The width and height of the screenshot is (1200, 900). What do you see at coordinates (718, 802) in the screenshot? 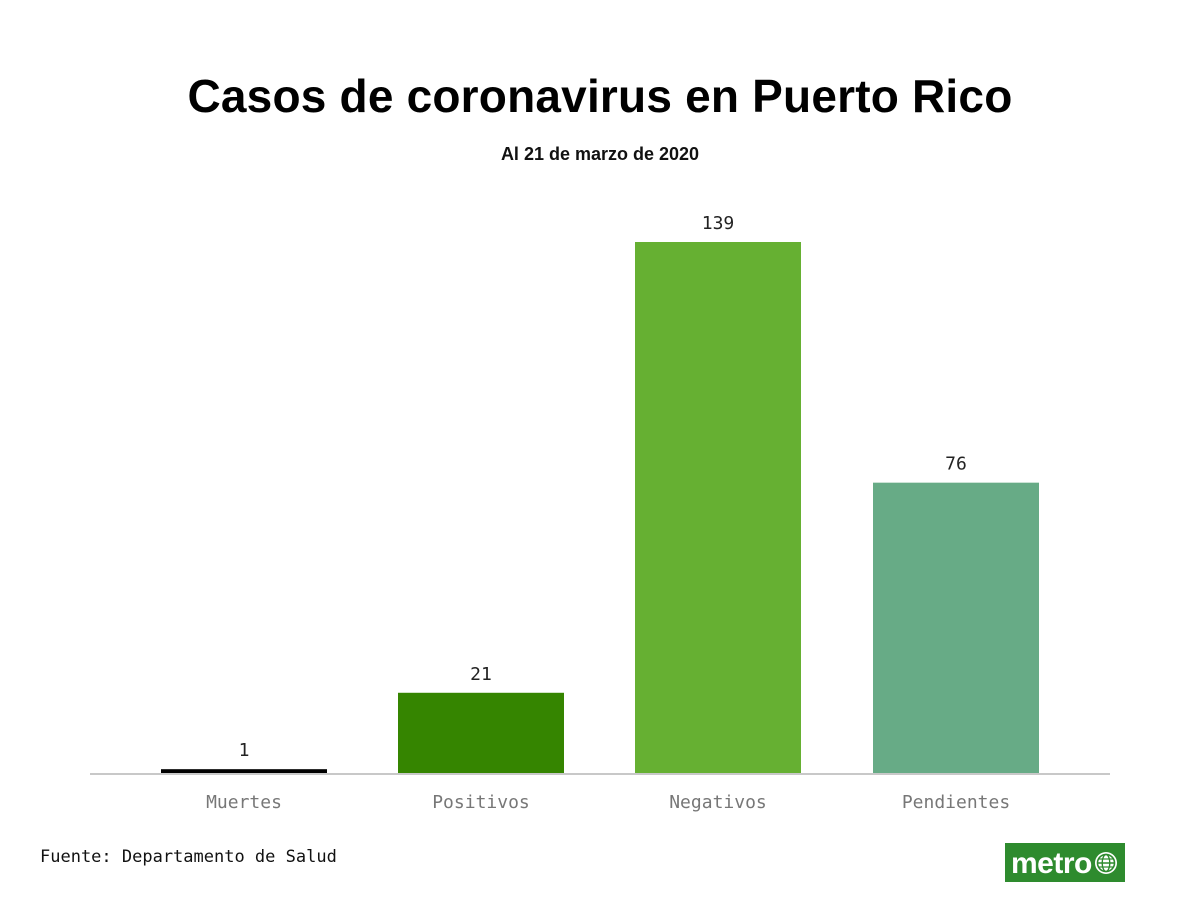
I see `x-tick-label-negativos: Negativos` at bounding box center [718, 802].